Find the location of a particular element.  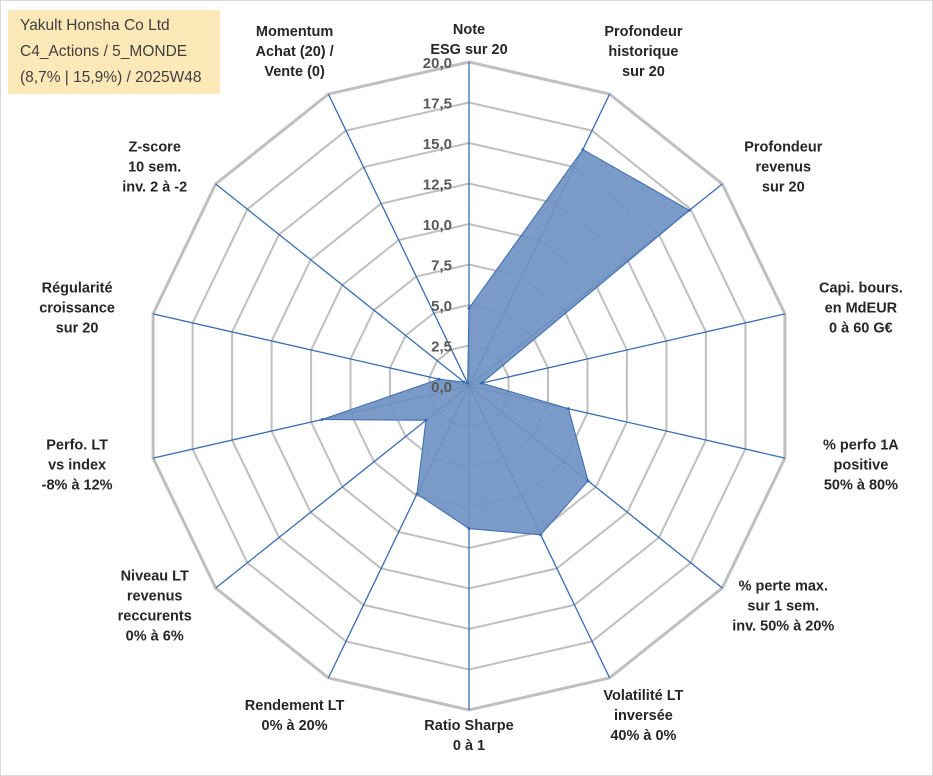

axis-label-10-line-2: -8% à 12% is located at coordinates (77, 485).